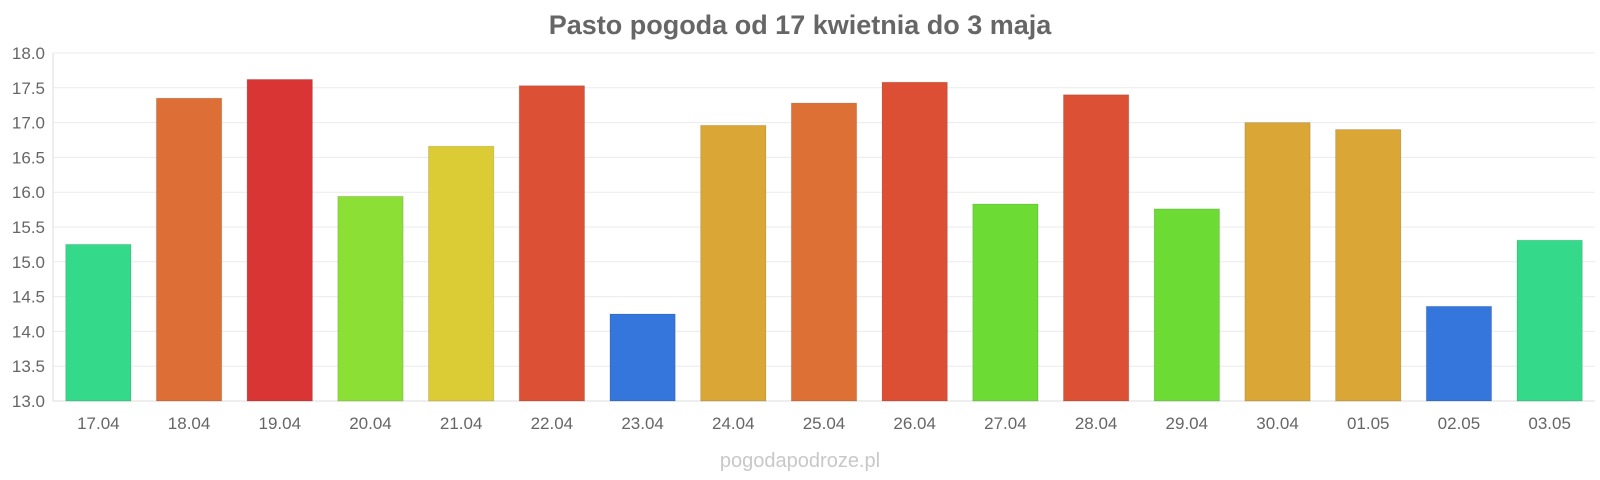  What do you see at coordinates (824, 423) in the screenshot?
I see `x-tick-label: 25.04` at bounding box center [824, 423].